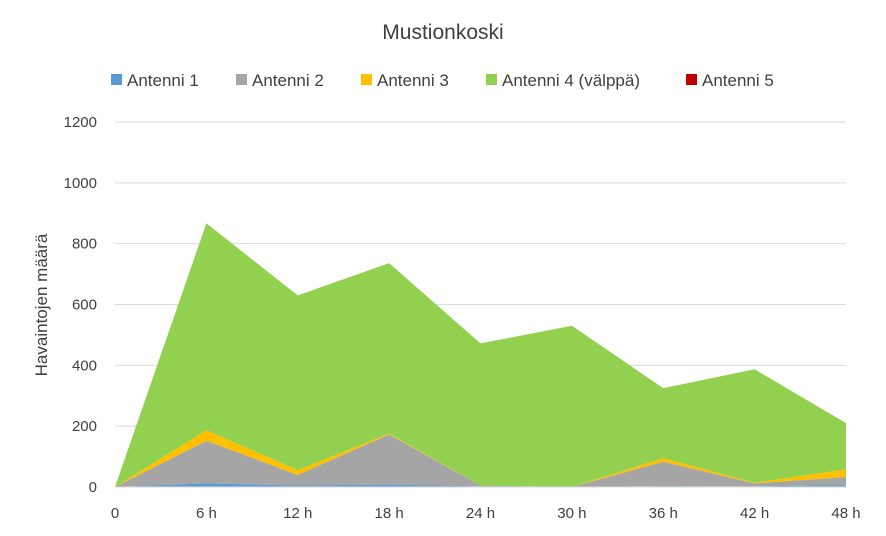 This screenshot has height=536, width=886. Describe the element at coordinates (80, 183) in the screenshot. I see `y-tick-label-1000: 1000` at that location.